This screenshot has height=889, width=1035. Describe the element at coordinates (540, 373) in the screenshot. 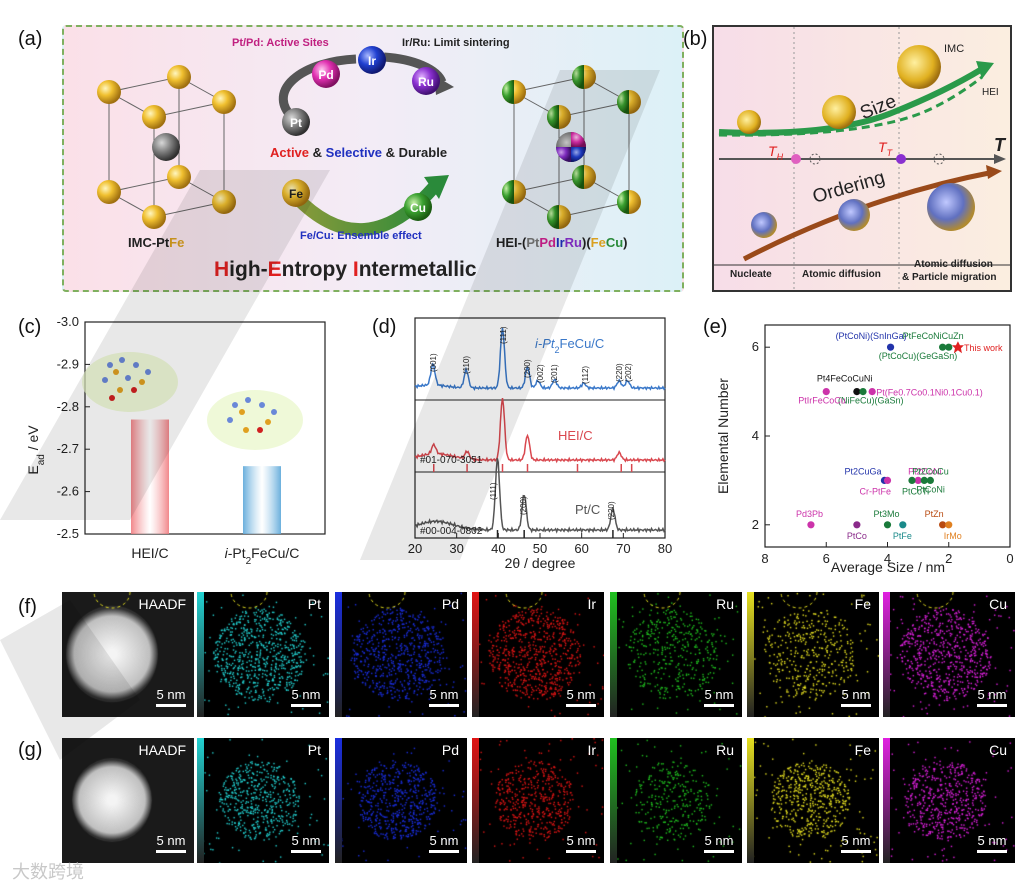

I see `peak-002: (002)` at that location.